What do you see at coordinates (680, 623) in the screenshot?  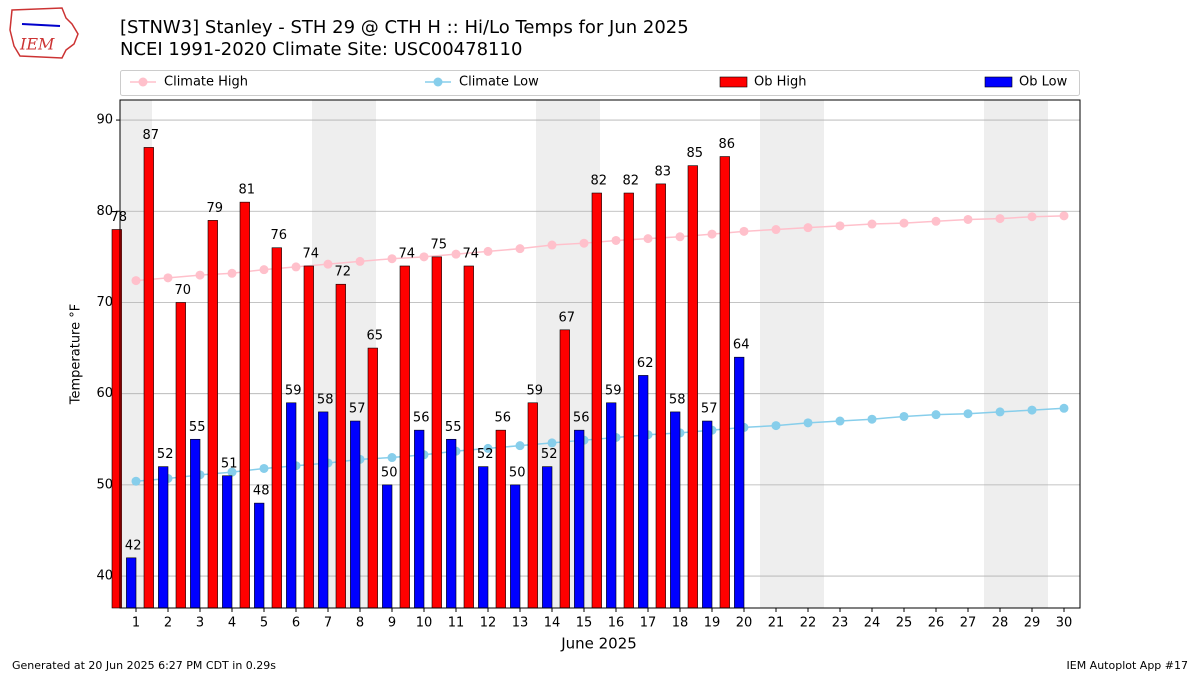 I see `x-tick-label: 18` at bounding box center [680, 623].